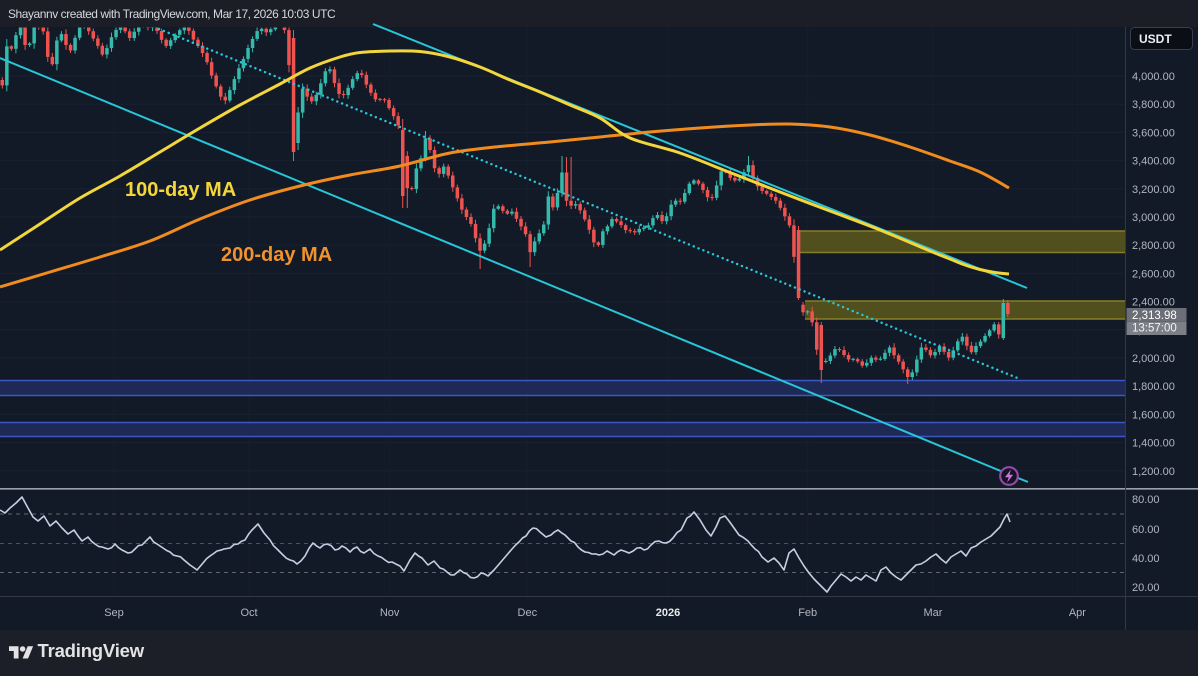  Describe the element at coordinates (248, 613) in the screenshot. I see `svg-text: Oct` at that location.